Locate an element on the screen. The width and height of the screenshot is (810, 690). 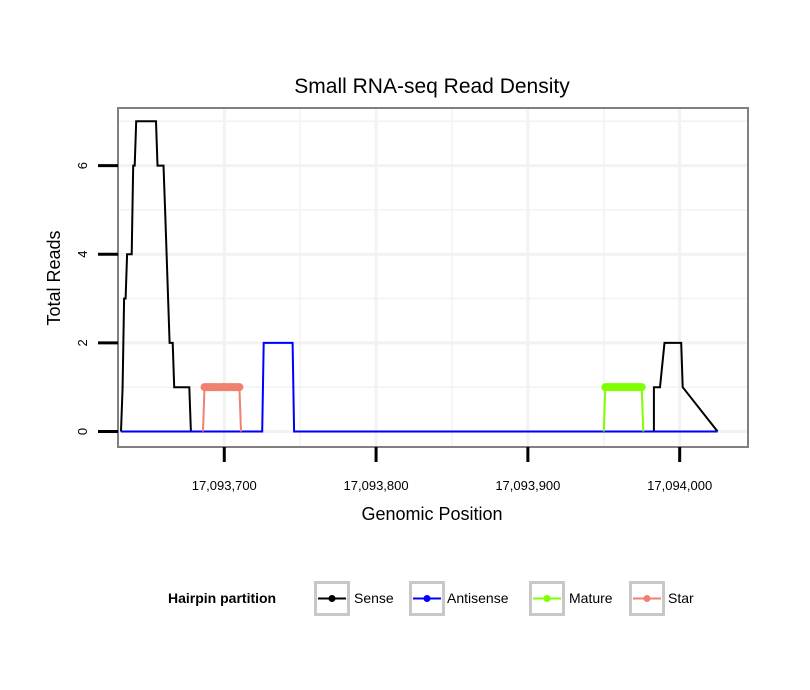
y-tick-label: 0 is located at coordinates (82, 431).